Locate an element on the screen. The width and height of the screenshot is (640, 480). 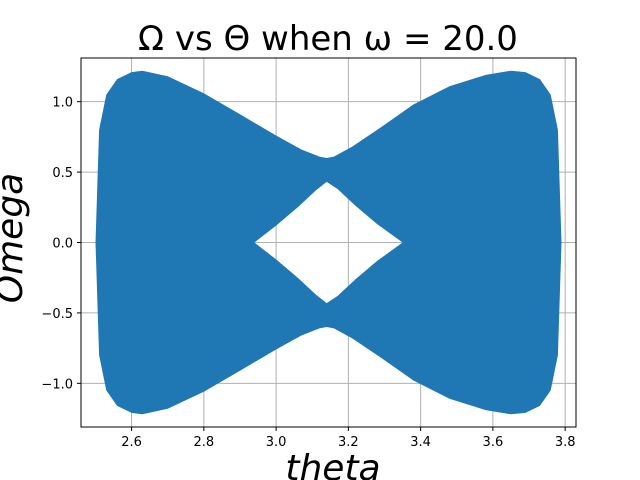
chart-title: Ω vs Θ when ω = 20.0 is located at coordinates (328, 39).